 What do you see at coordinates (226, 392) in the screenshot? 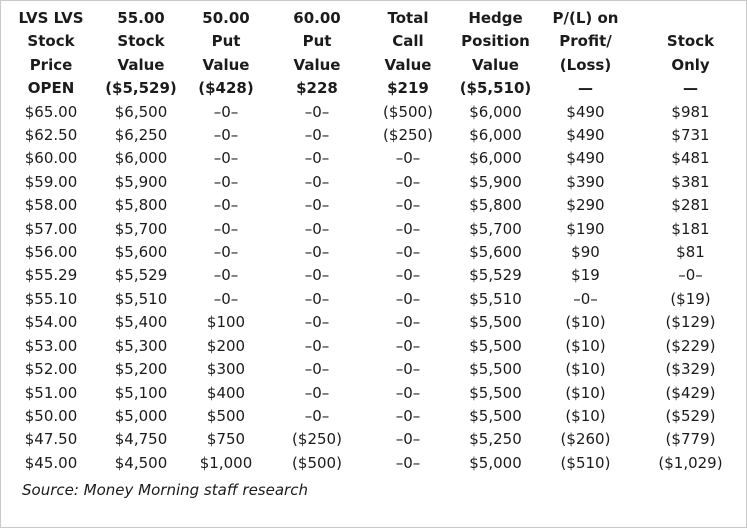
I see `table-cell: $400` at bounding box center [226, 392].